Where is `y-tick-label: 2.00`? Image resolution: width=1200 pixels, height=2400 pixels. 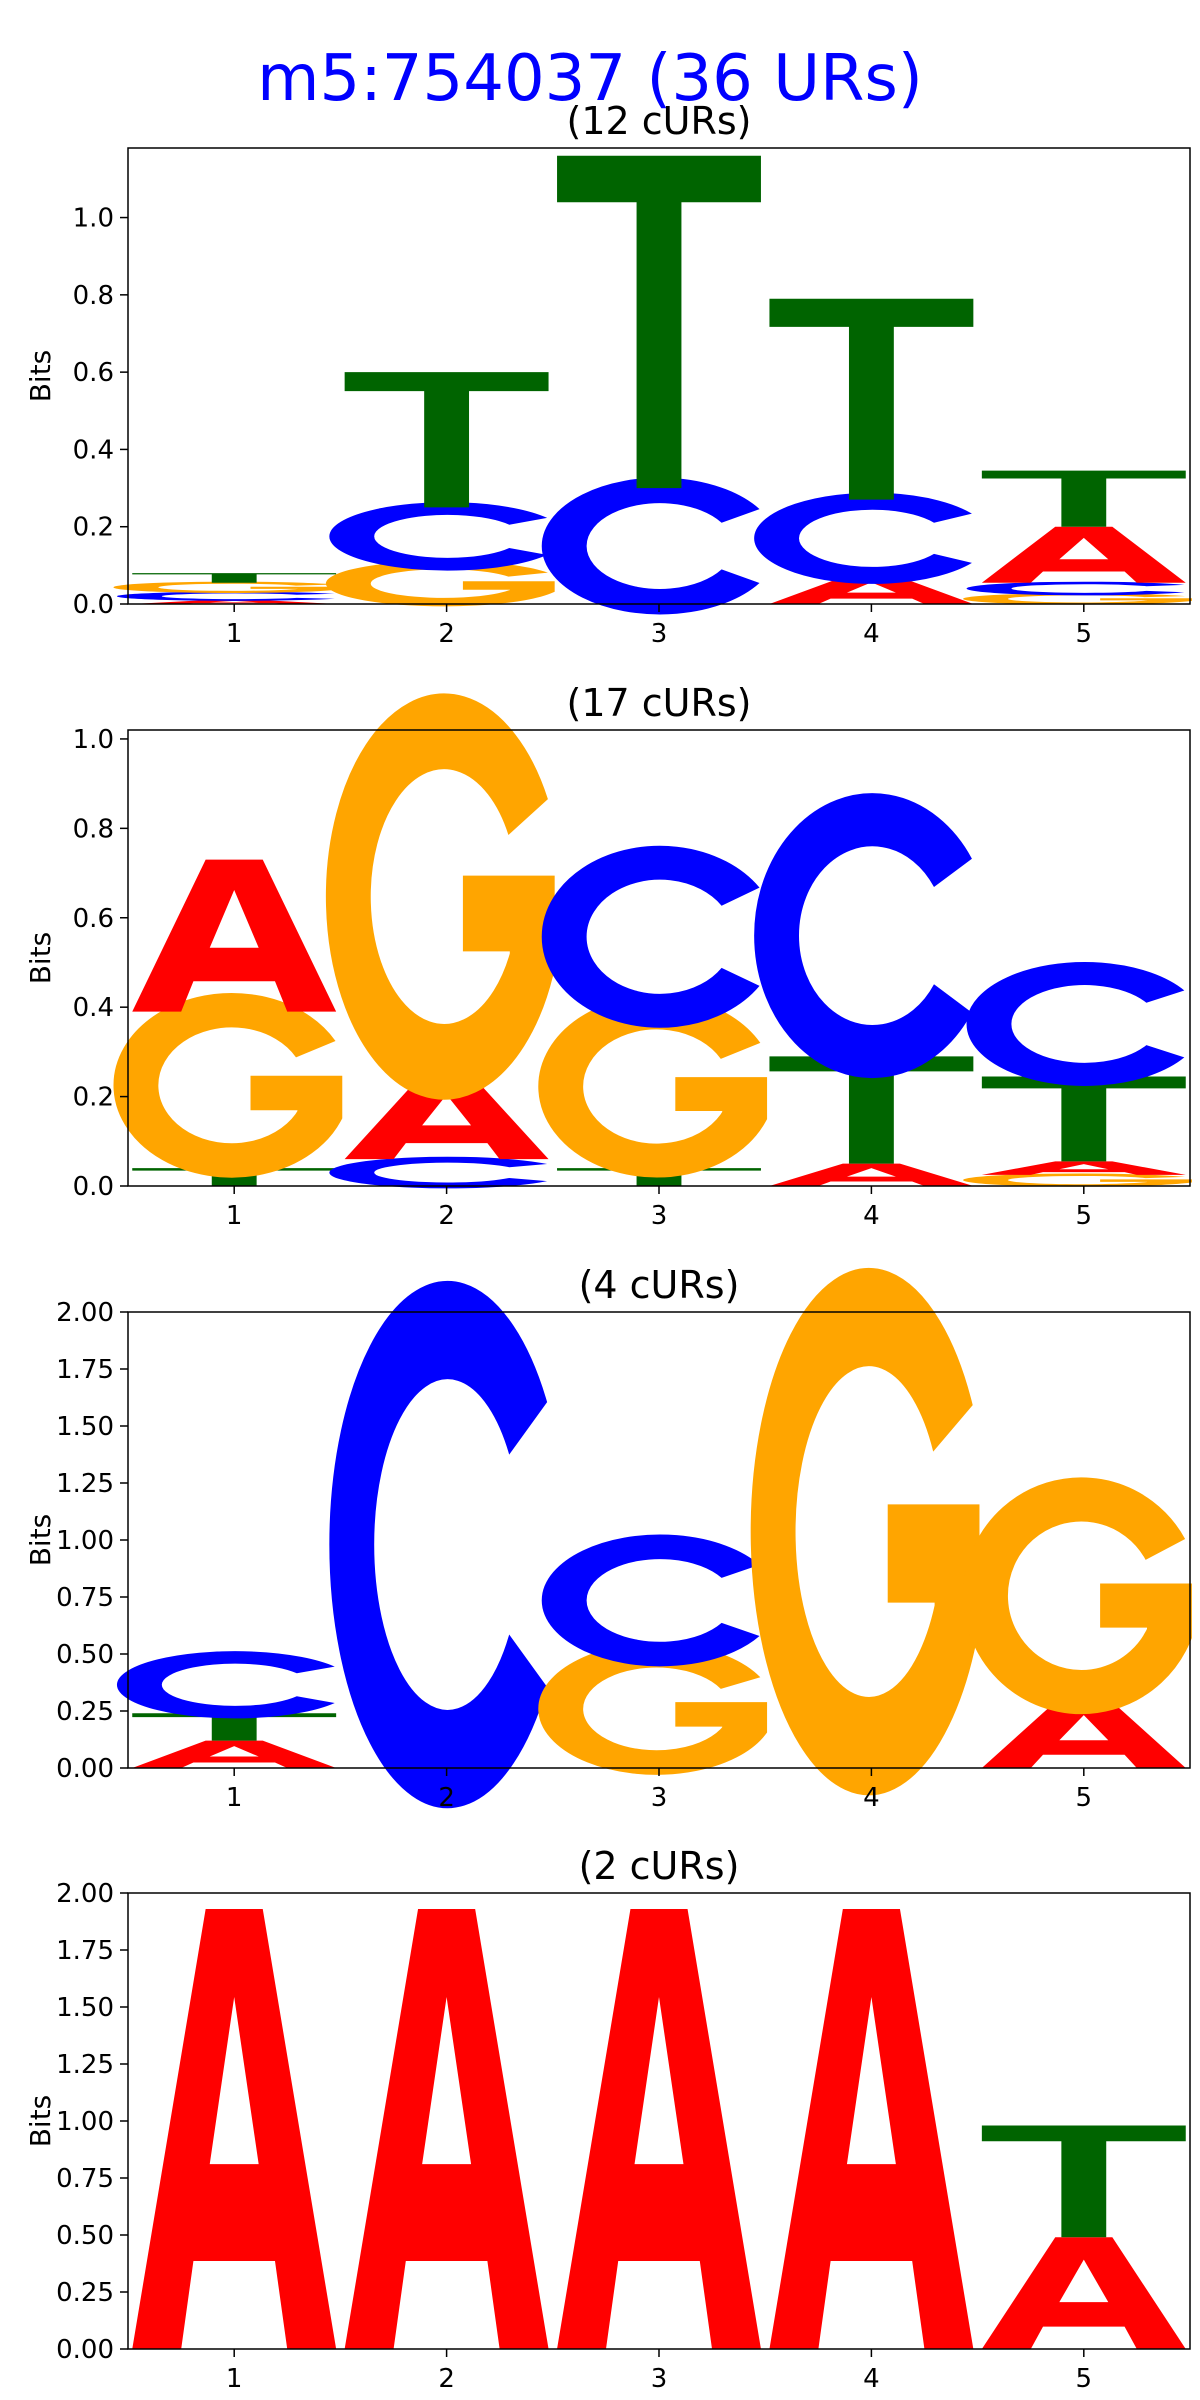 y-tick-label: 2.00 is located at coordinates (85, 1313).